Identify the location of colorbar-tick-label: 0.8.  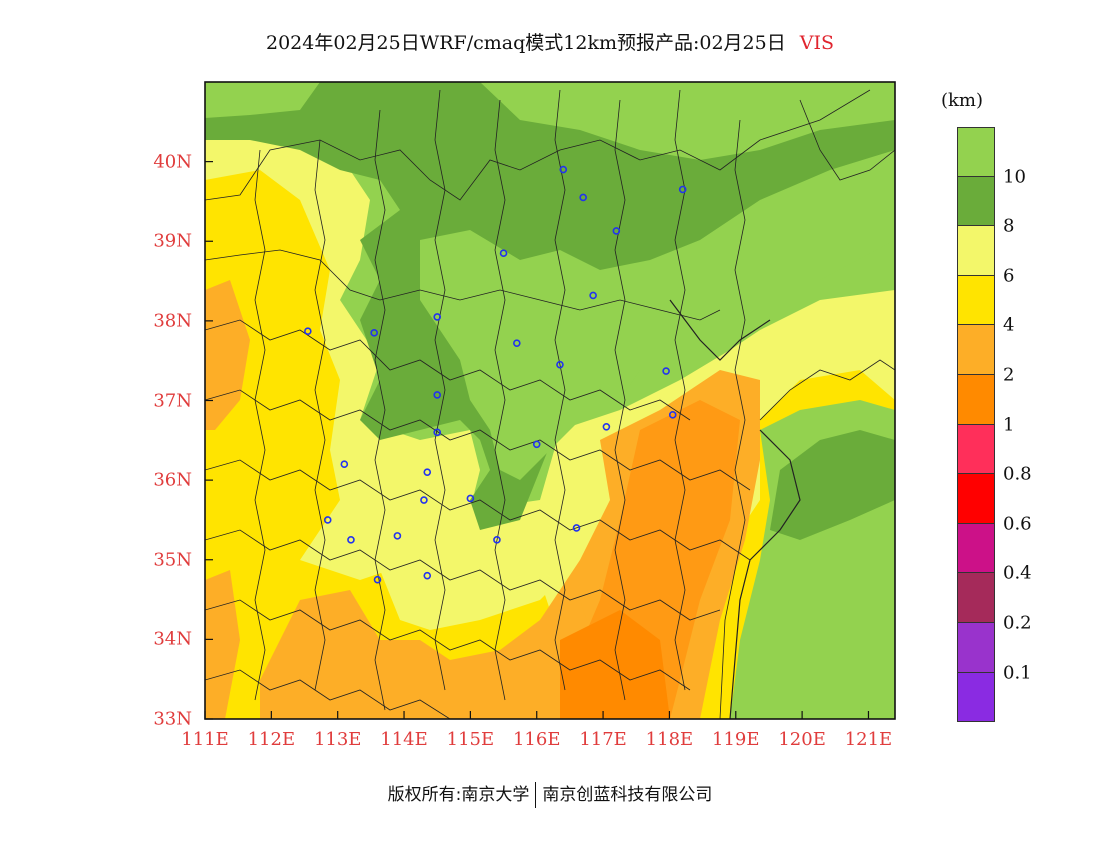
(1017, 474).